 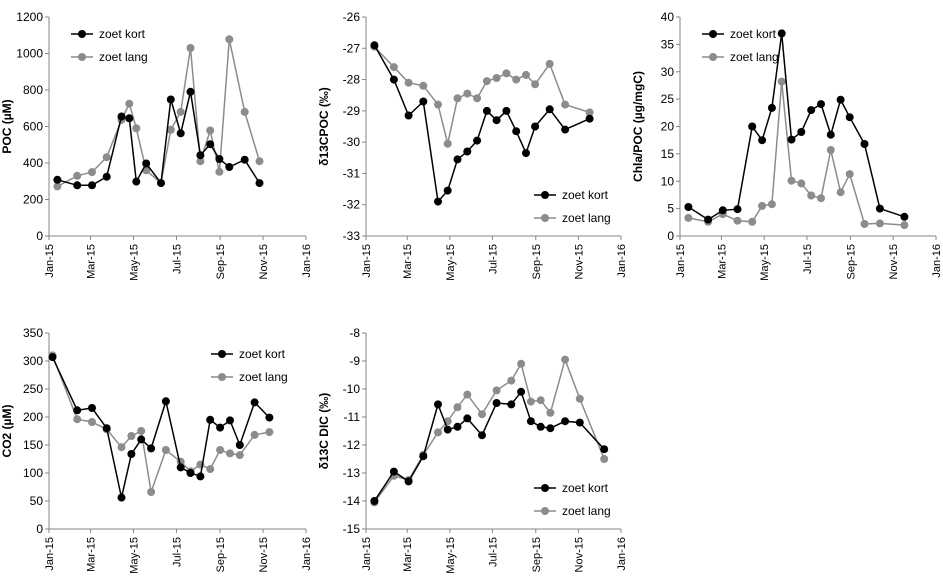 I want to click on y-tick-label: 800, so click(x=33, y=90).